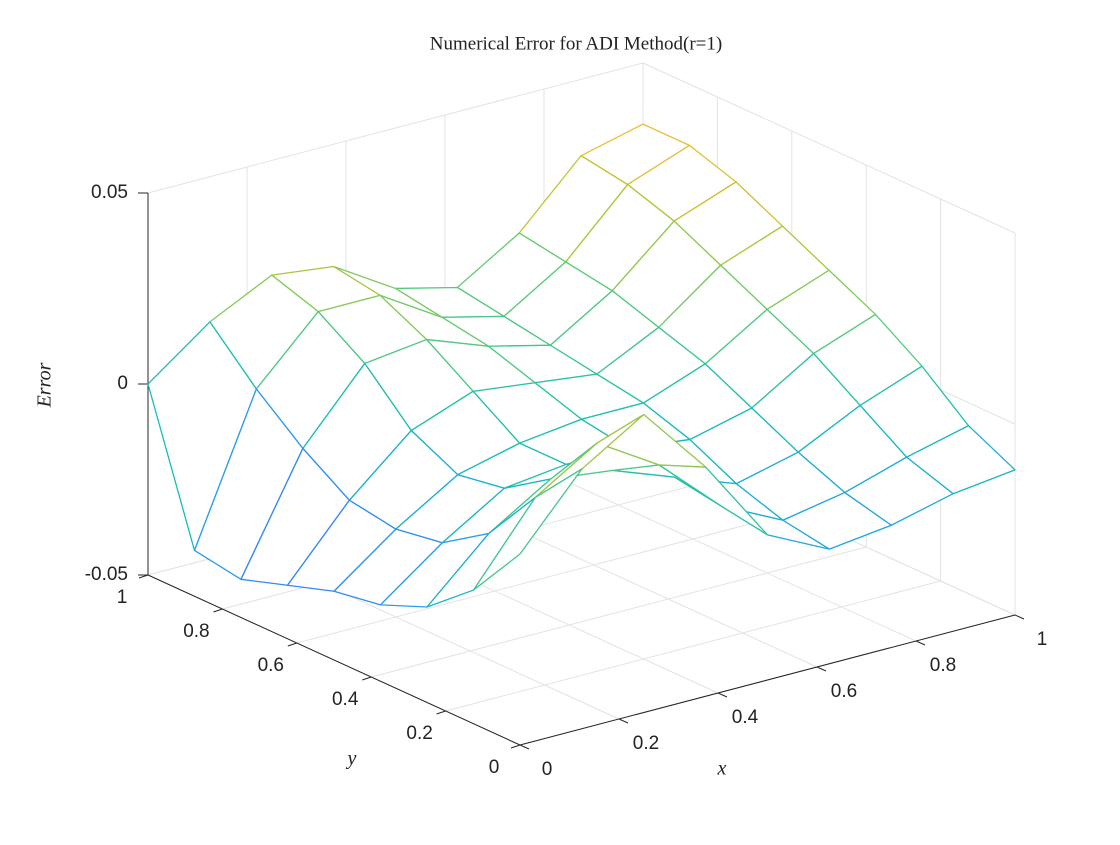  What do you see at coordinates (547, 769) in the screenshot?
I see `x-tick-label: 0` at bounding box center [547, 769].